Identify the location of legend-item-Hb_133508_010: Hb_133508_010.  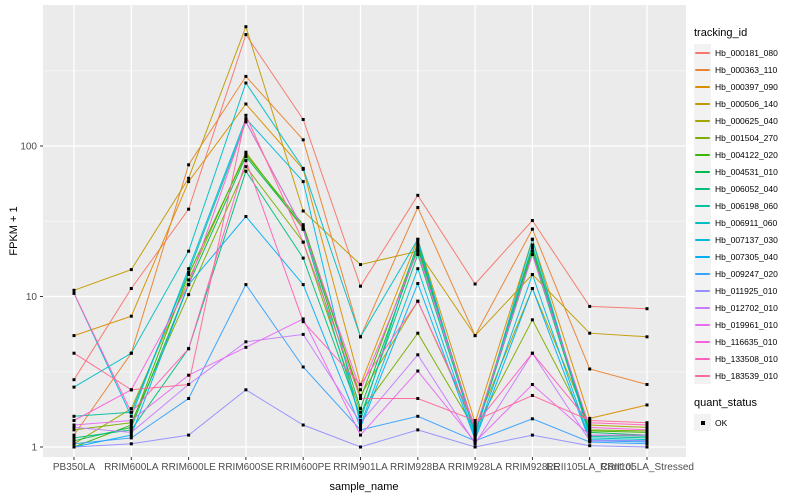
(746, 358).